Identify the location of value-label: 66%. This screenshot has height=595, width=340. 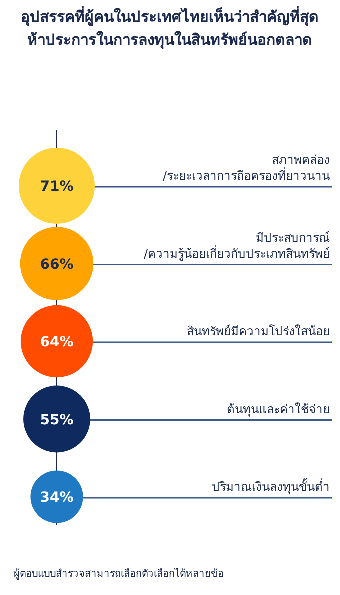
(57, 264).